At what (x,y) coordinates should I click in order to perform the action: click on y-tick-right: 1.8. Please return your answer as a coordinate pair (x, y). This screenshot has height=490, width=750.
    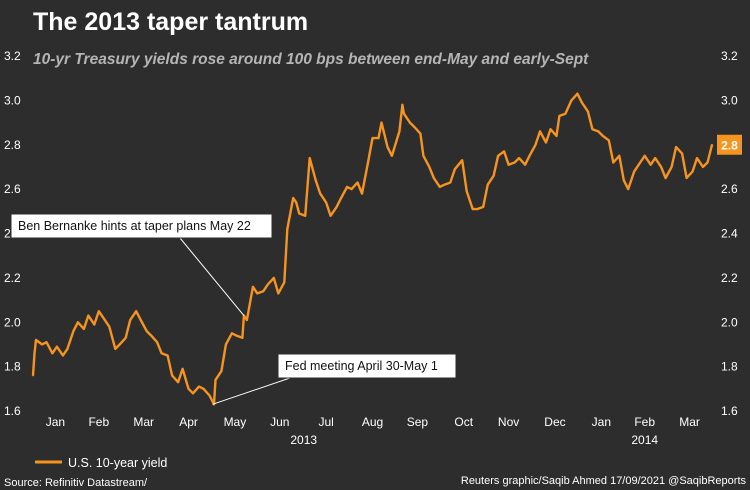
    Looking at the image, I should click on (729, 367).